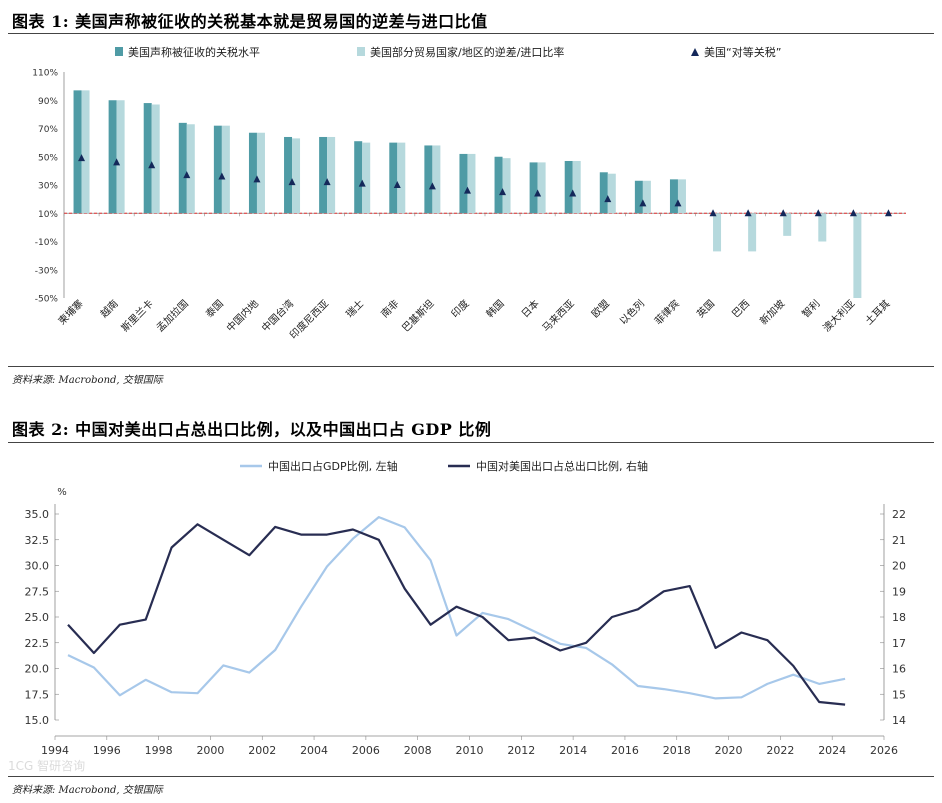 This screenshot has height=803, width=942. Describe the element at coordinates (250, 21) in the screenshot. I see `figure1-title: 图表 1: 美国声称被征收的关税基本就是贸易国的逆差与进口比值` at that location.